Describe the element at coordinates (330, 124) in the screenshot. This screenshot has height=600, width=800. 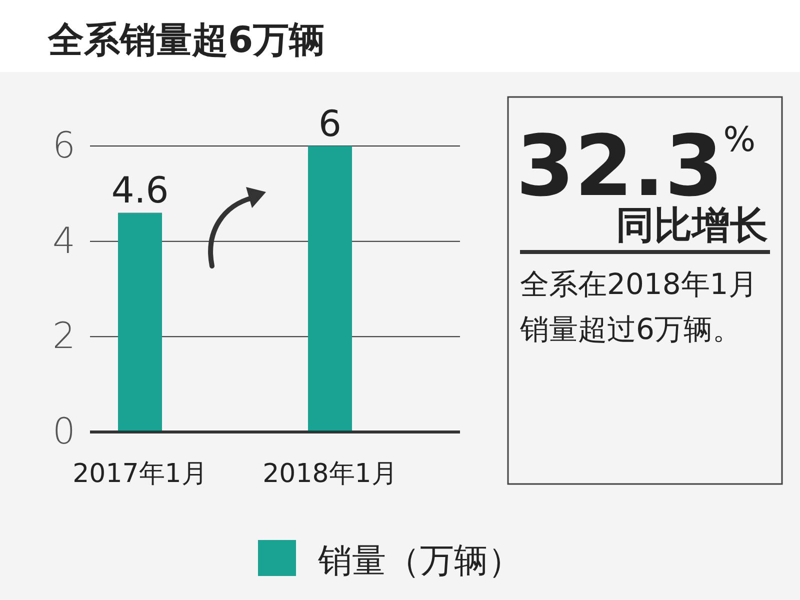
I see `data-label: 6` at that location.